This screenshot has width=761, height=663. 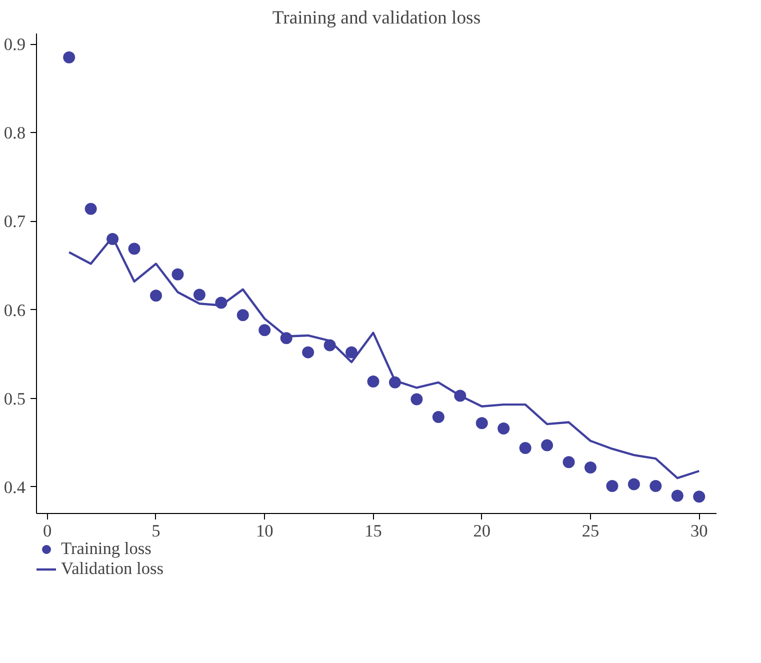 I want to click on y-tick-label: 0.7, so click(x=15, y=222).